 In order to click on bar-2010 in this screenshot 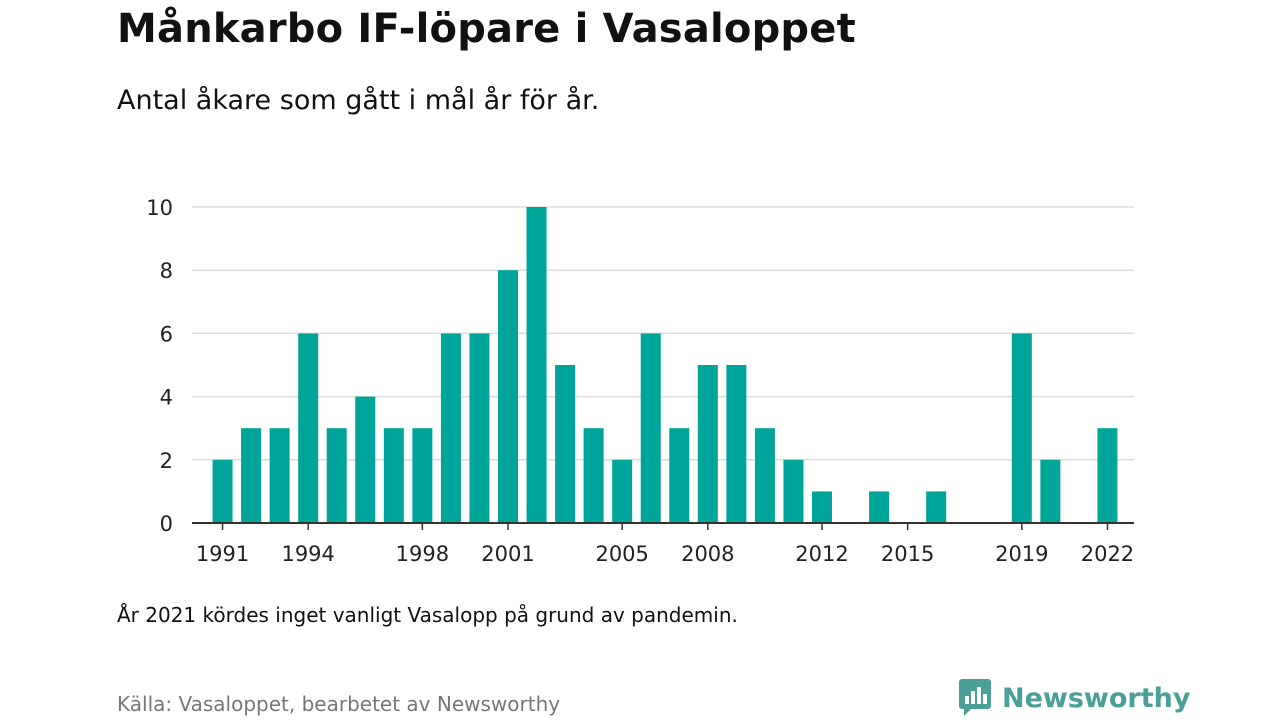, I will do `click(764, 475)`.